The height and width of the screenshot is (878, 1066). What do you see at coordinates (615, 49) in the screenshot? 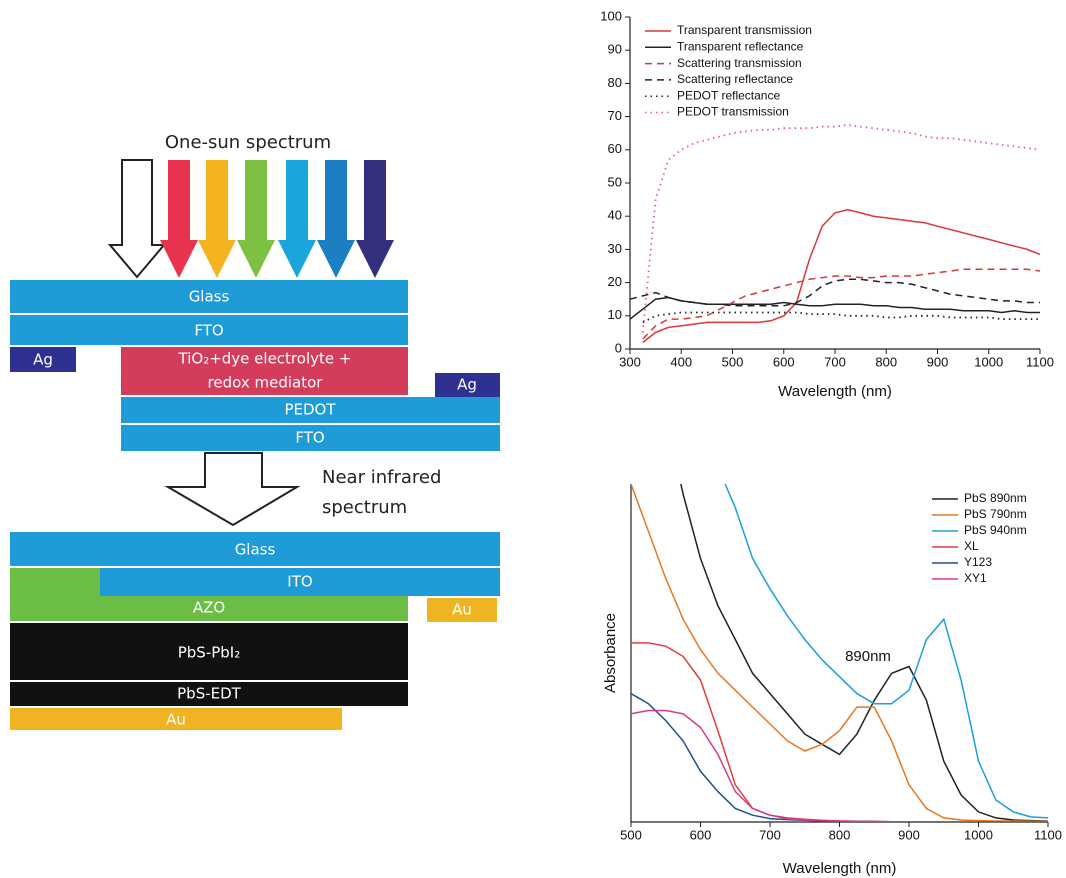
I see `y-tick-label: 90` at bounding box center [615, 49].